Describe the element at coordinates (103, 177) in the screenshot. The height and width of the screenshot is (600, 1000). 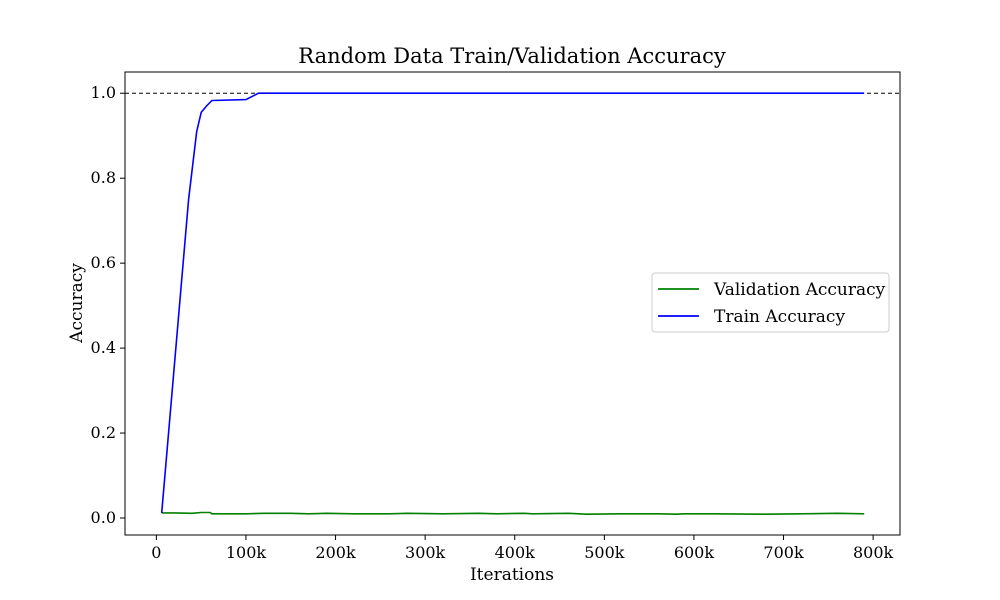
I see `y-tick-label: 0.8` at that location.